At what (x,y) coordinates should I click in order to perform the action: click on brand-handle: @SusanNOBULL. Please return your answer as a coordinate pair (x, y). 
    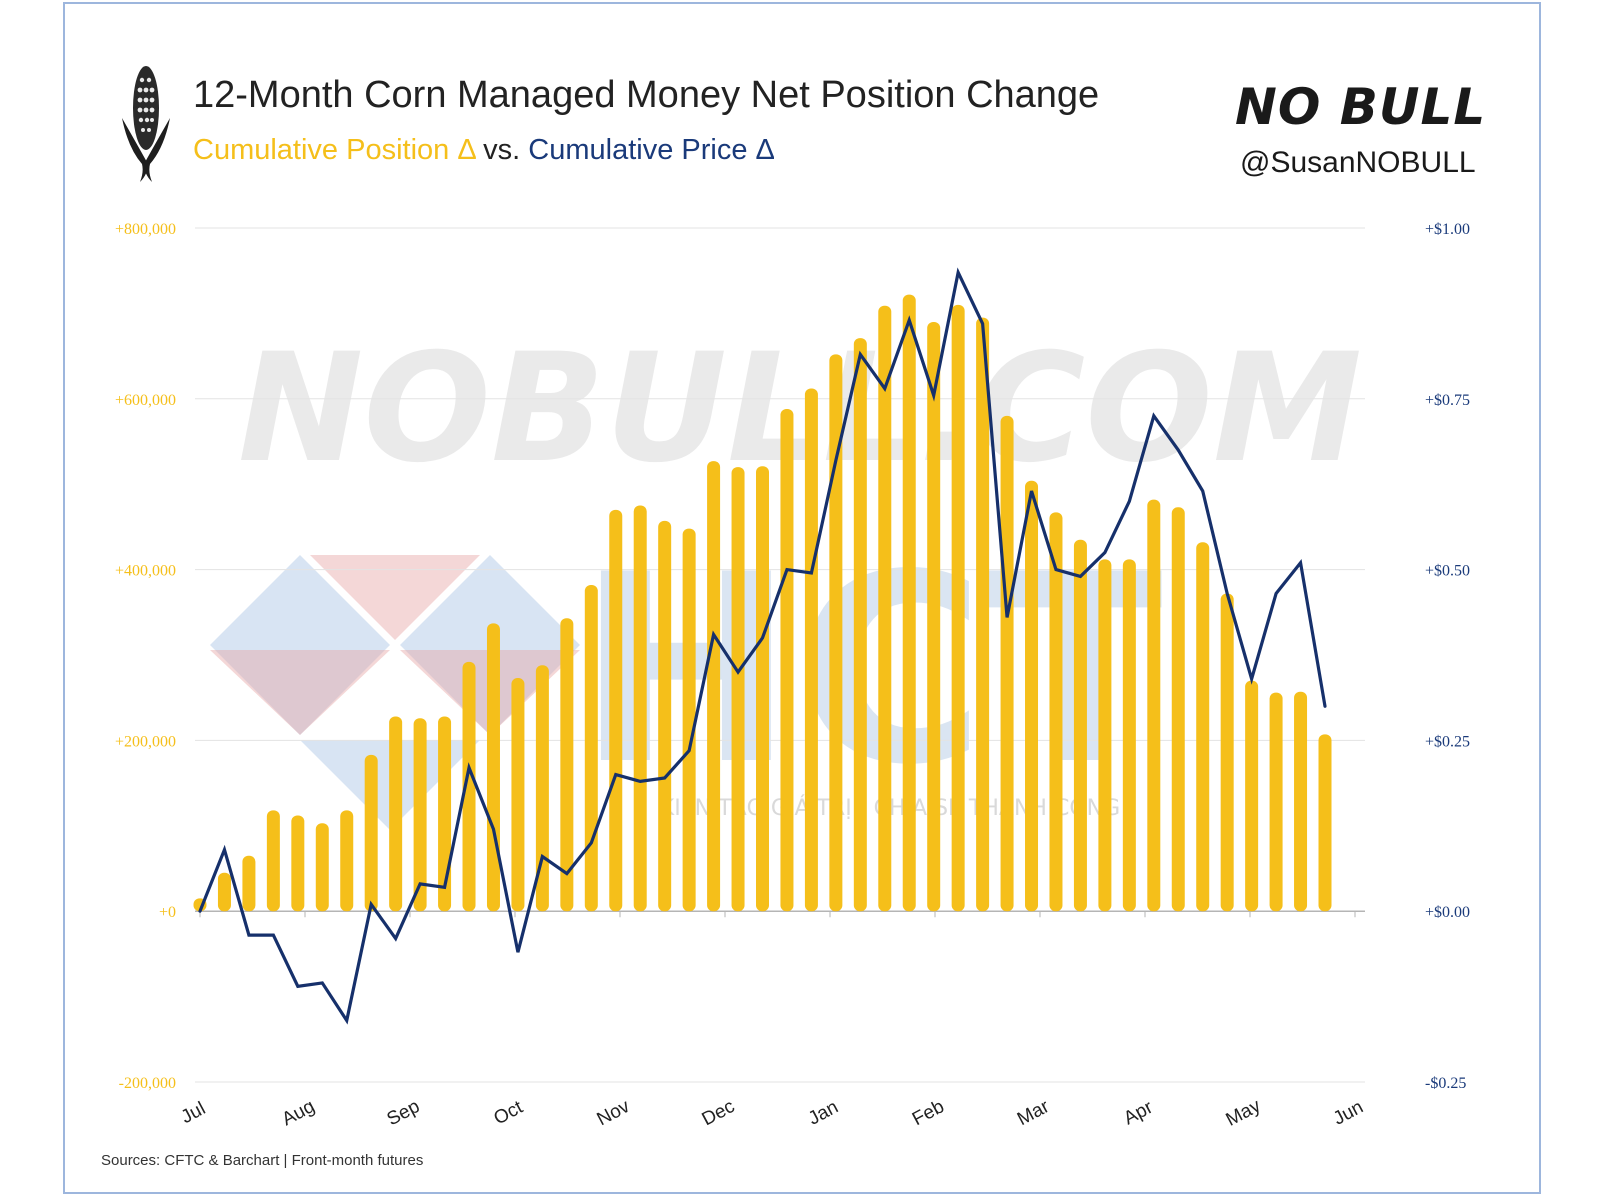
    Looking at the image, I should click on (1358, 162).